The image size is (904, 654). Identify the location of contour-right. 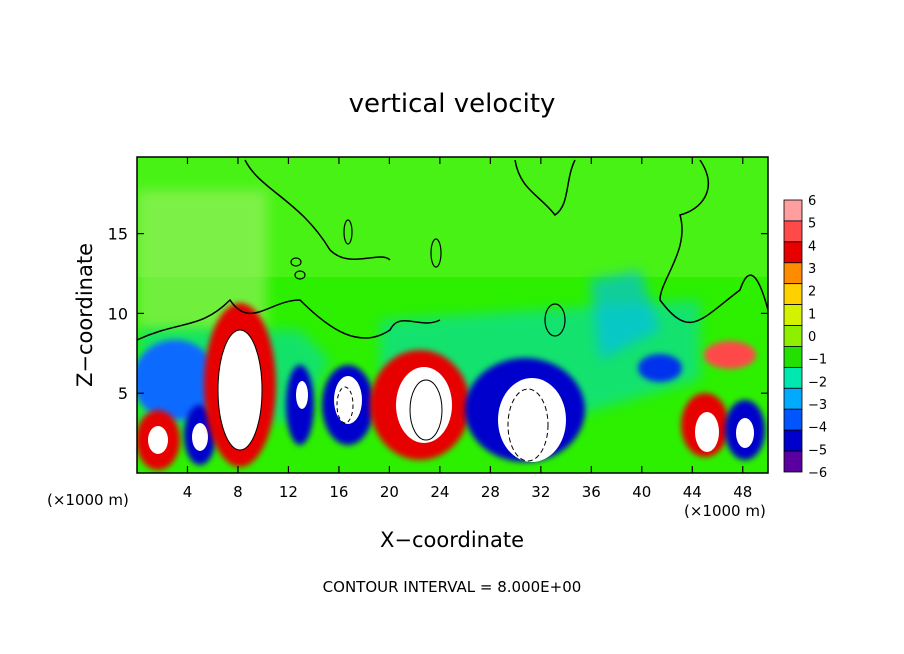
(713, 241).